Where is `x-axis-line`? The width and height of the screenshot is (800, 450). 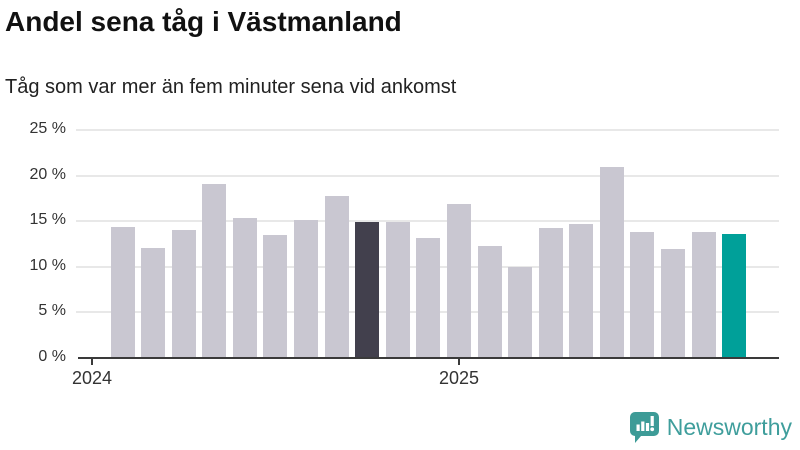 x-axis-line is located at coordinates (428, 358).